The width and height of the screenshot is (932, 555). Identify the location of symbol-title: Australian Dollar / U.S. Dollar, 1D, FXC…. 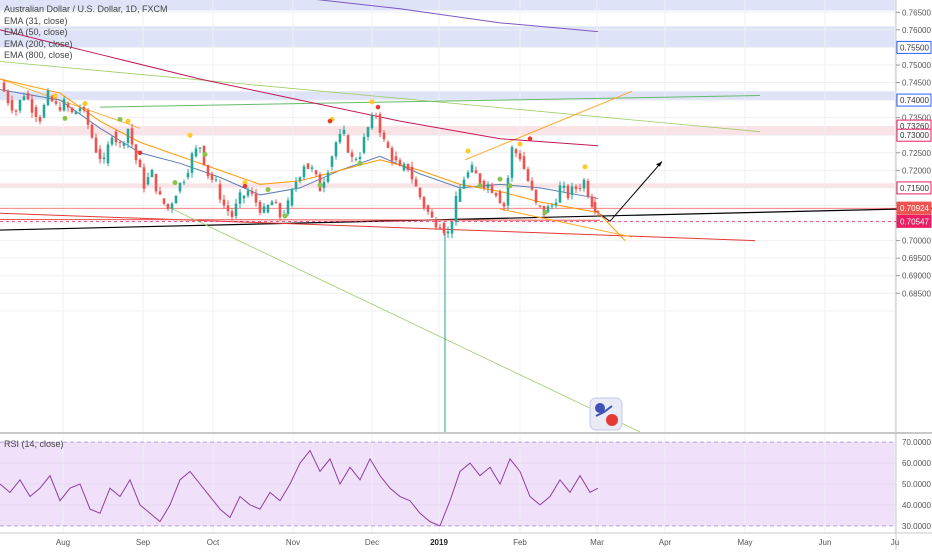
(86, 9).